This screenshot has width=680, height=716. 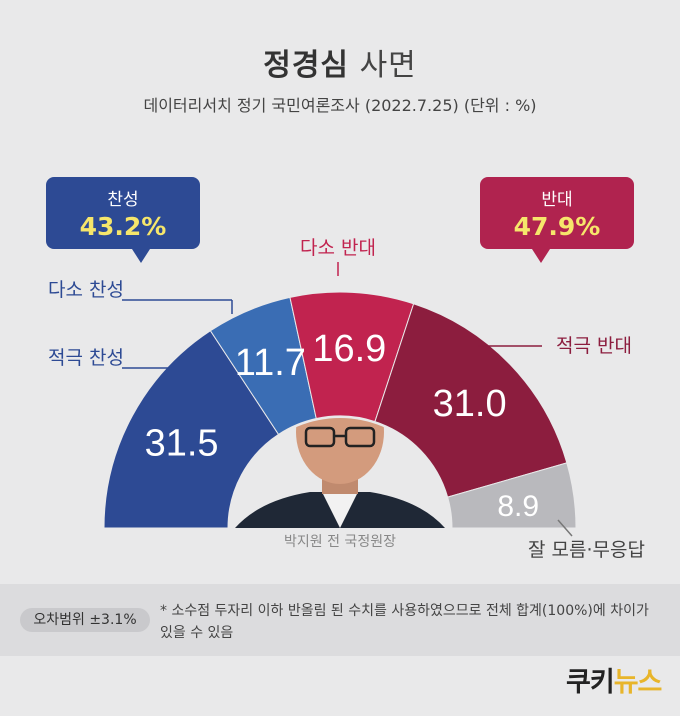 I want to click on category-label-1: 적극 찬성, so click(x=86, y=358).